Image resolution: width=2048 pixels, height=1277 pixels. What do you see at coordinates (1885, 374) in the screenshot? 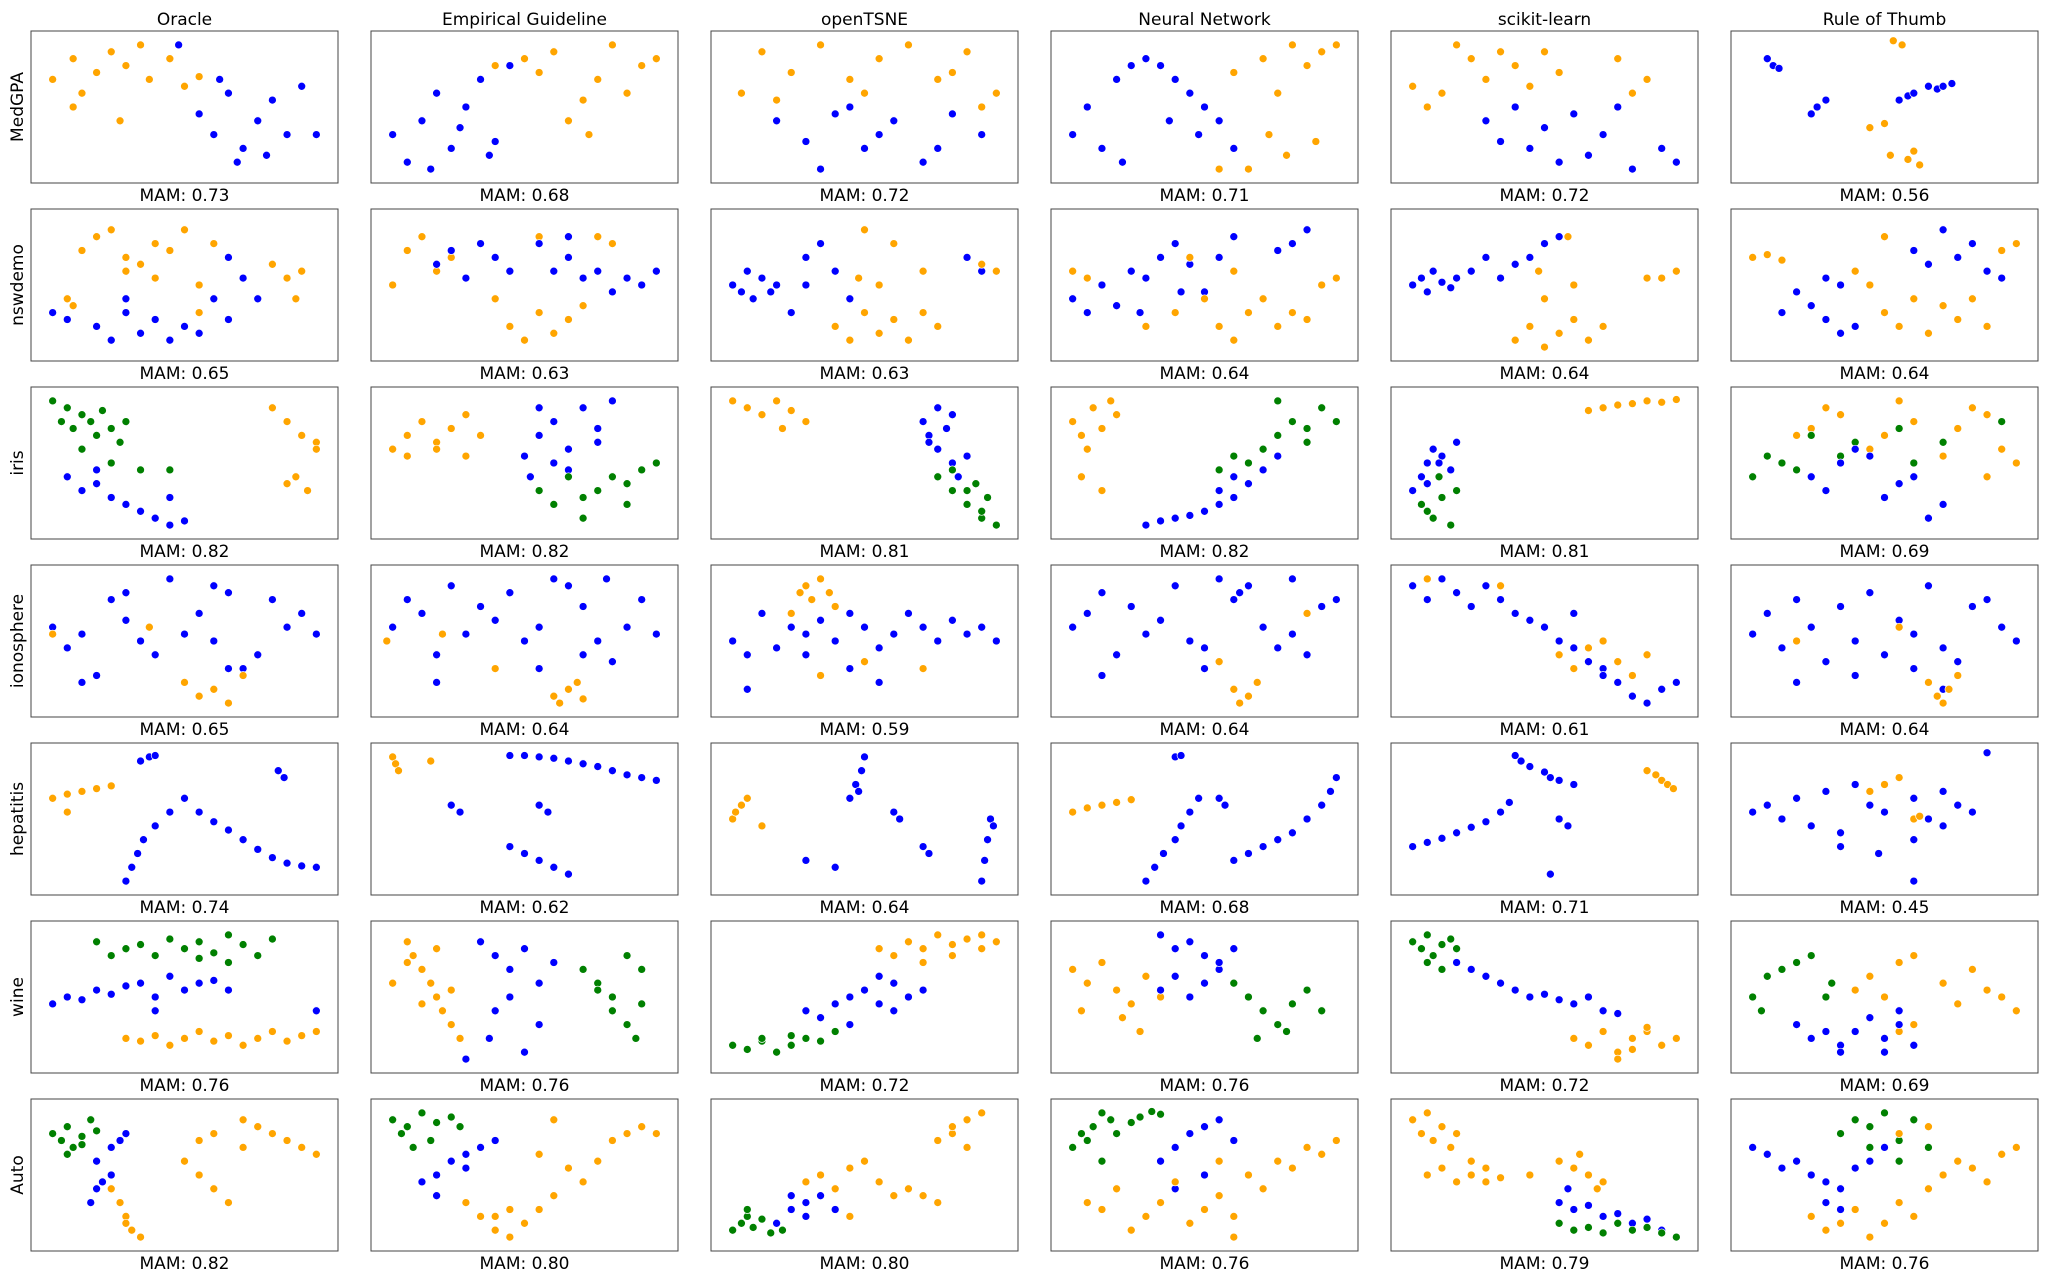
I see `x-label: MAM: 0.64` at bounding box center [1885, 374].